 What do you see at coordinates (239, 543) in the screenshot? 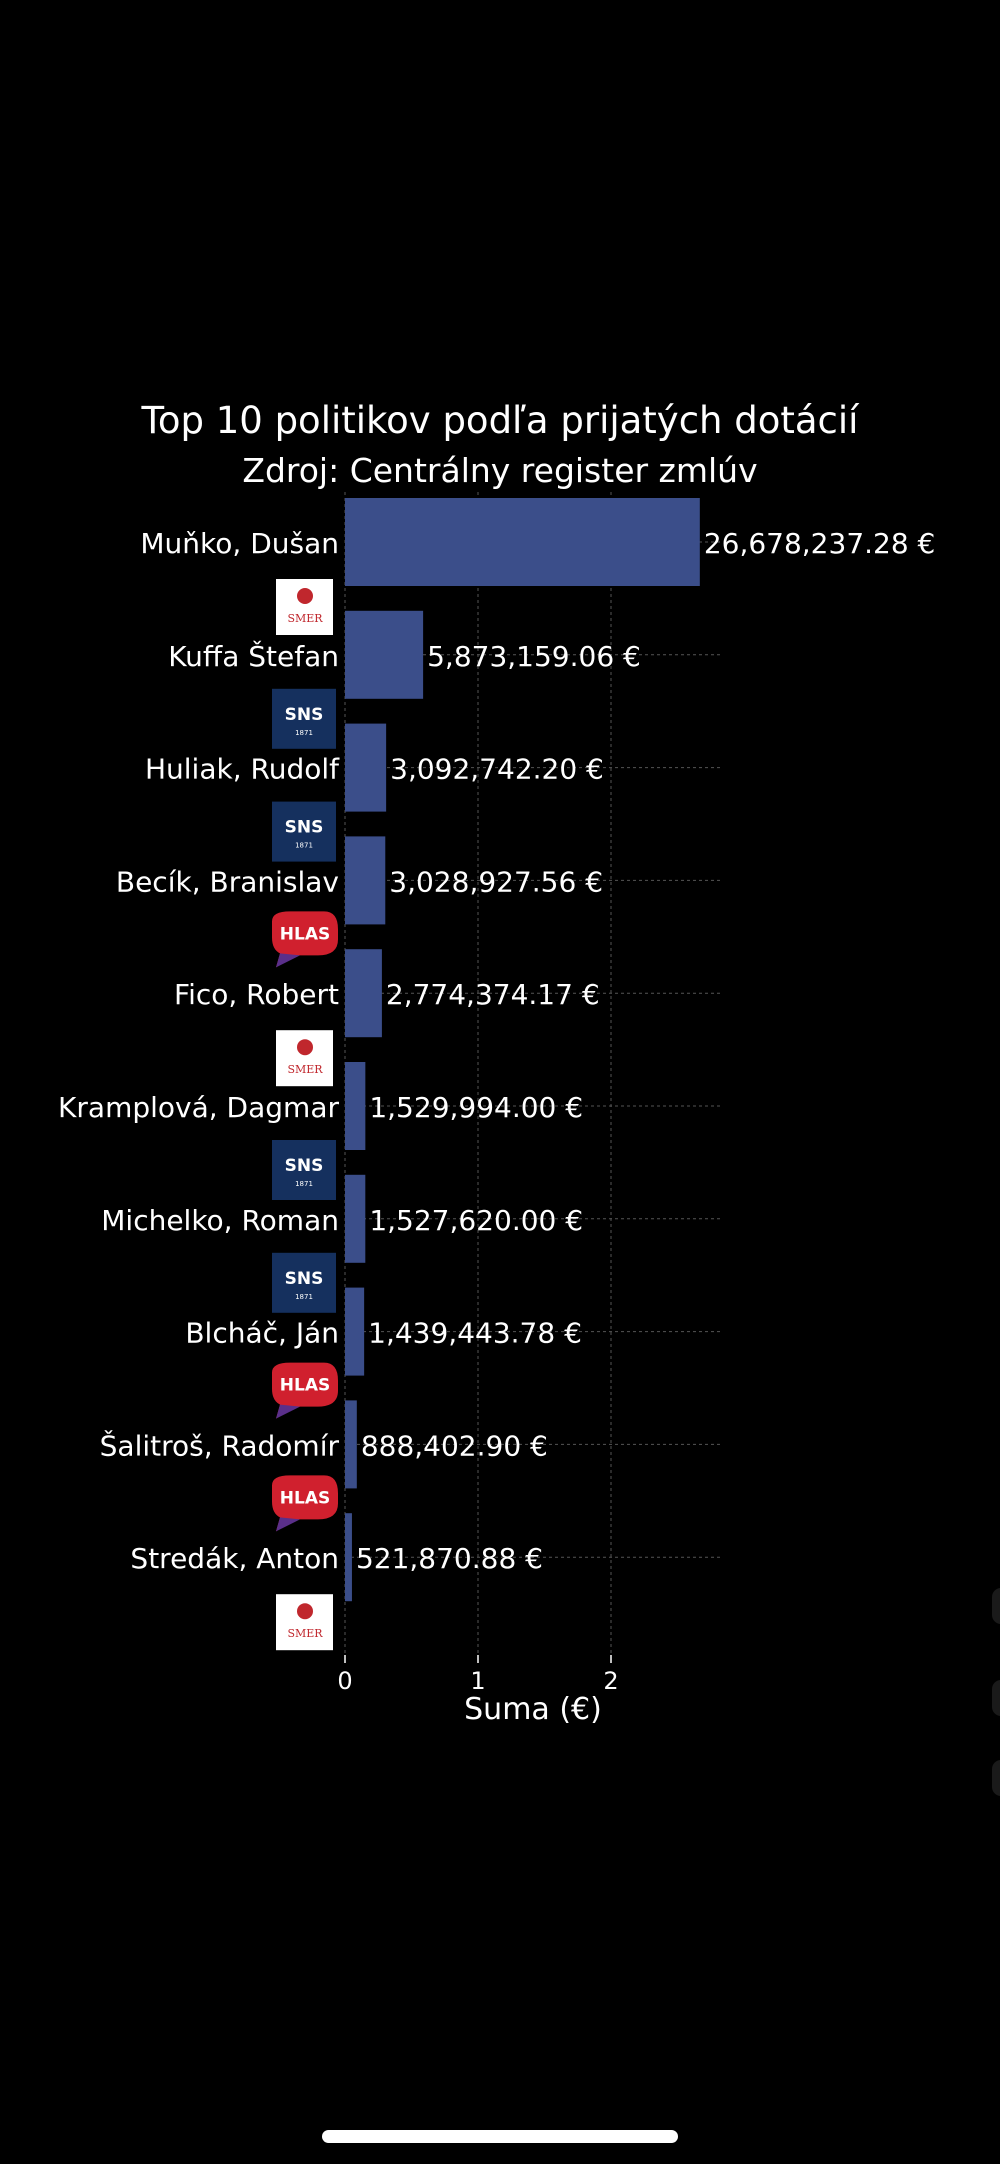
I see `category-label: Muňko, Dušan` at bounding box center [239, 543].